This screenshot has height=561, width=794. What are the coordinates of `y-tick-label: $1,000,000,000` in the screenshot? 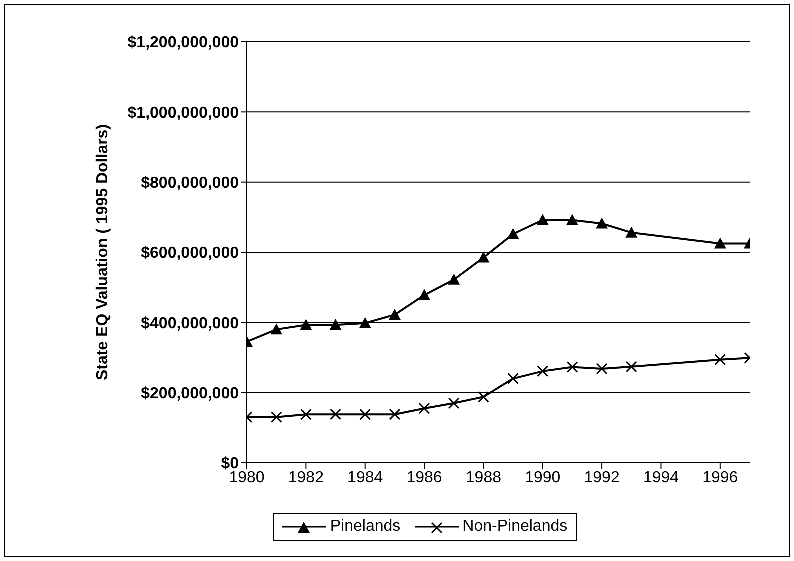 It's located at (184, 113).